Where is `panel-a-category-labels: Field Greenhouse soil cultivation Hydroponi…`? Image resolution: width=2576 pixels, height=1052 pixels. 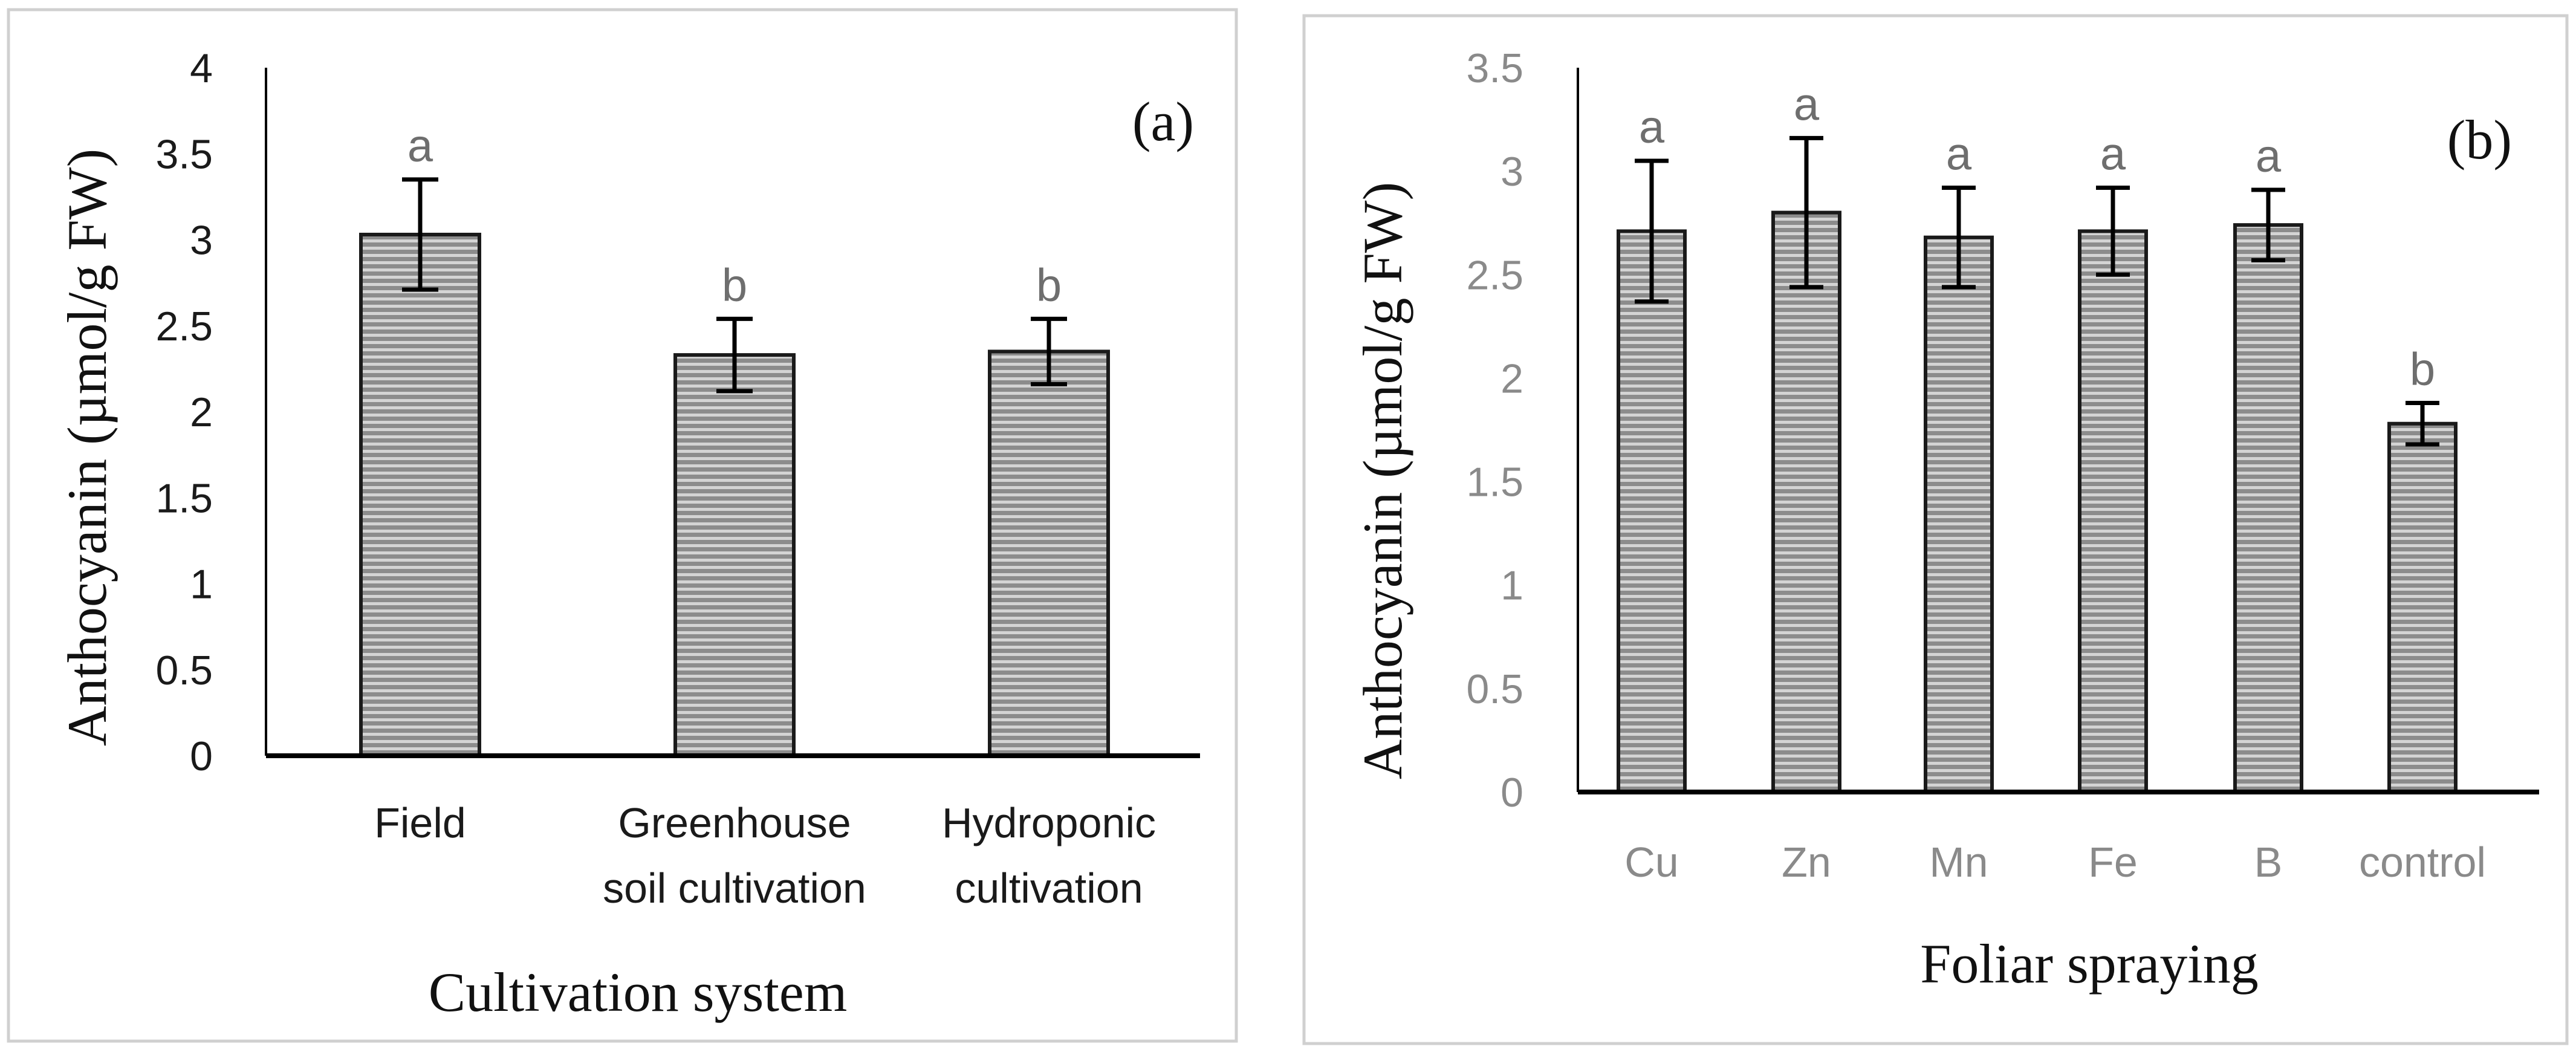 panel-a-category-labels: Field Greenhouse soil cultivation Hydroponi… is located at coordinates (765, 855).